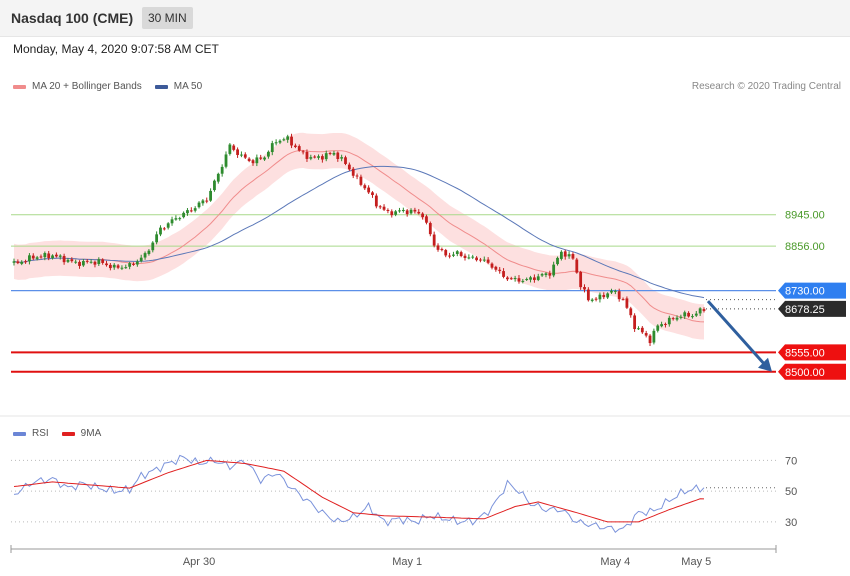 This screenshot has height=576, width=850. I want to click on x-tick-label: Apr 30, so click(199, 562).